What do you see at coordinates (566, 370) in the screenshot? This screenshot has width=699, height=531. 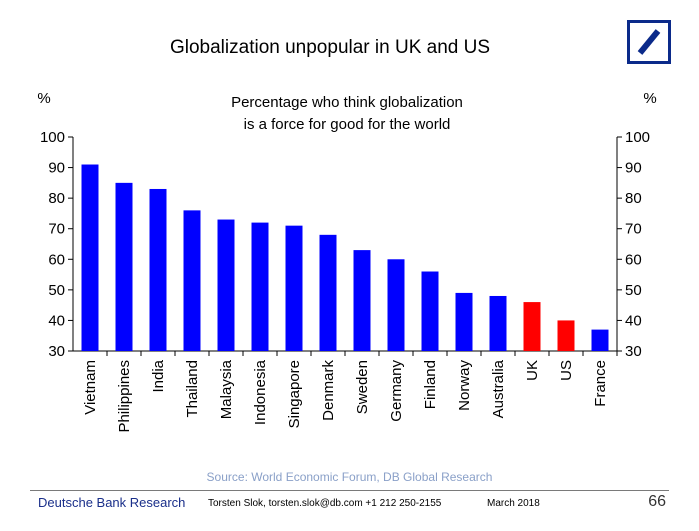 I see `category-label: US` at bounding box center [566, 370].